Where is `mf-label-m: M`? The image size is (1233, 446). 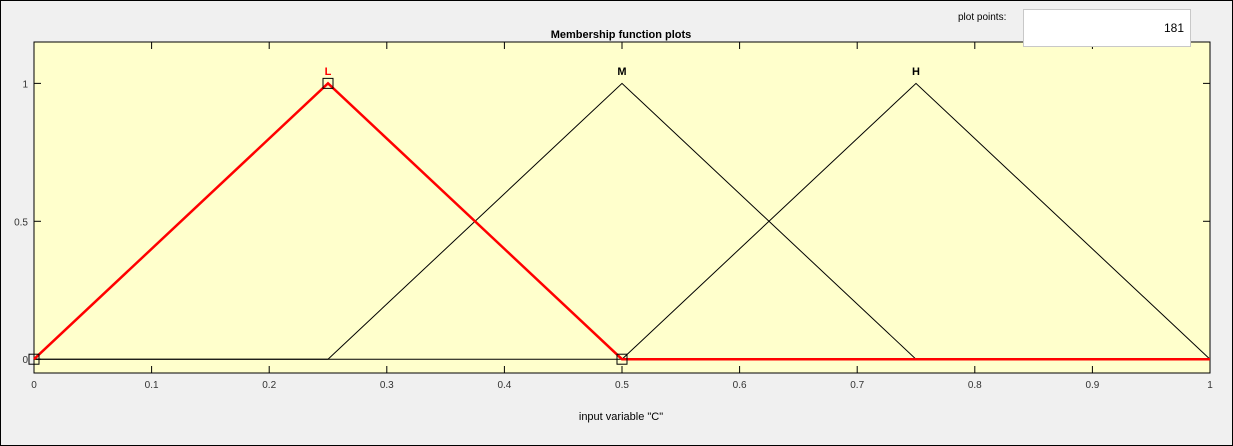 mf-label-m: M is located at coordinates (621, 72).